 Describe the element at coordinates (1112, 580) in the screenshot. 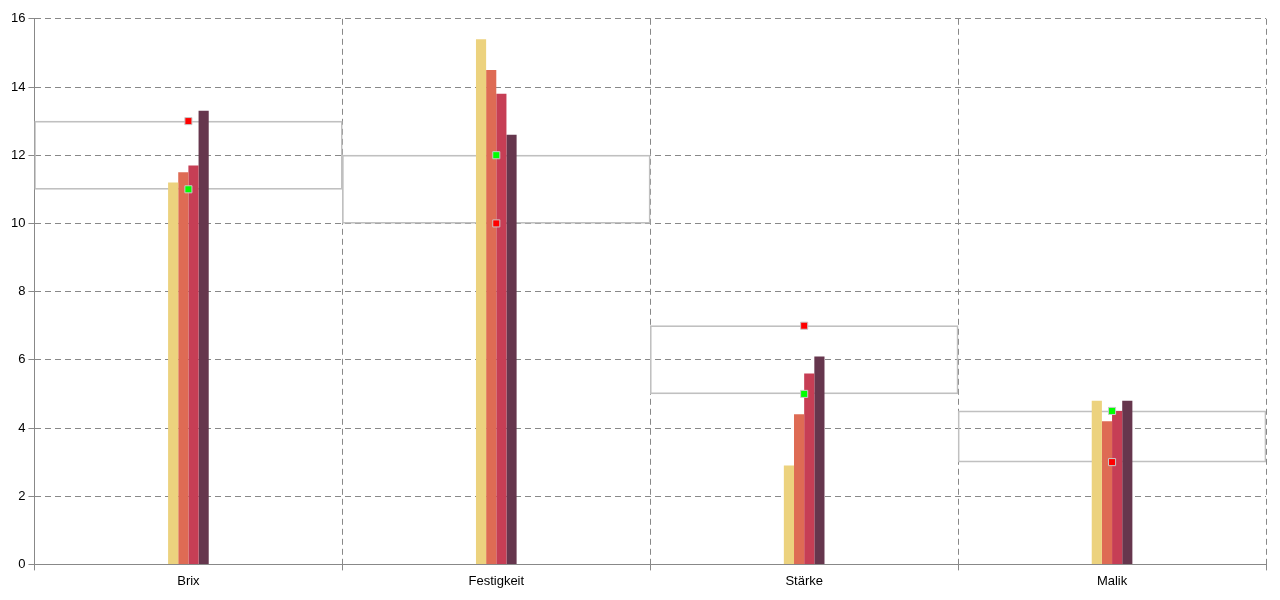

I see `x-tick-label: Malik` at that location.